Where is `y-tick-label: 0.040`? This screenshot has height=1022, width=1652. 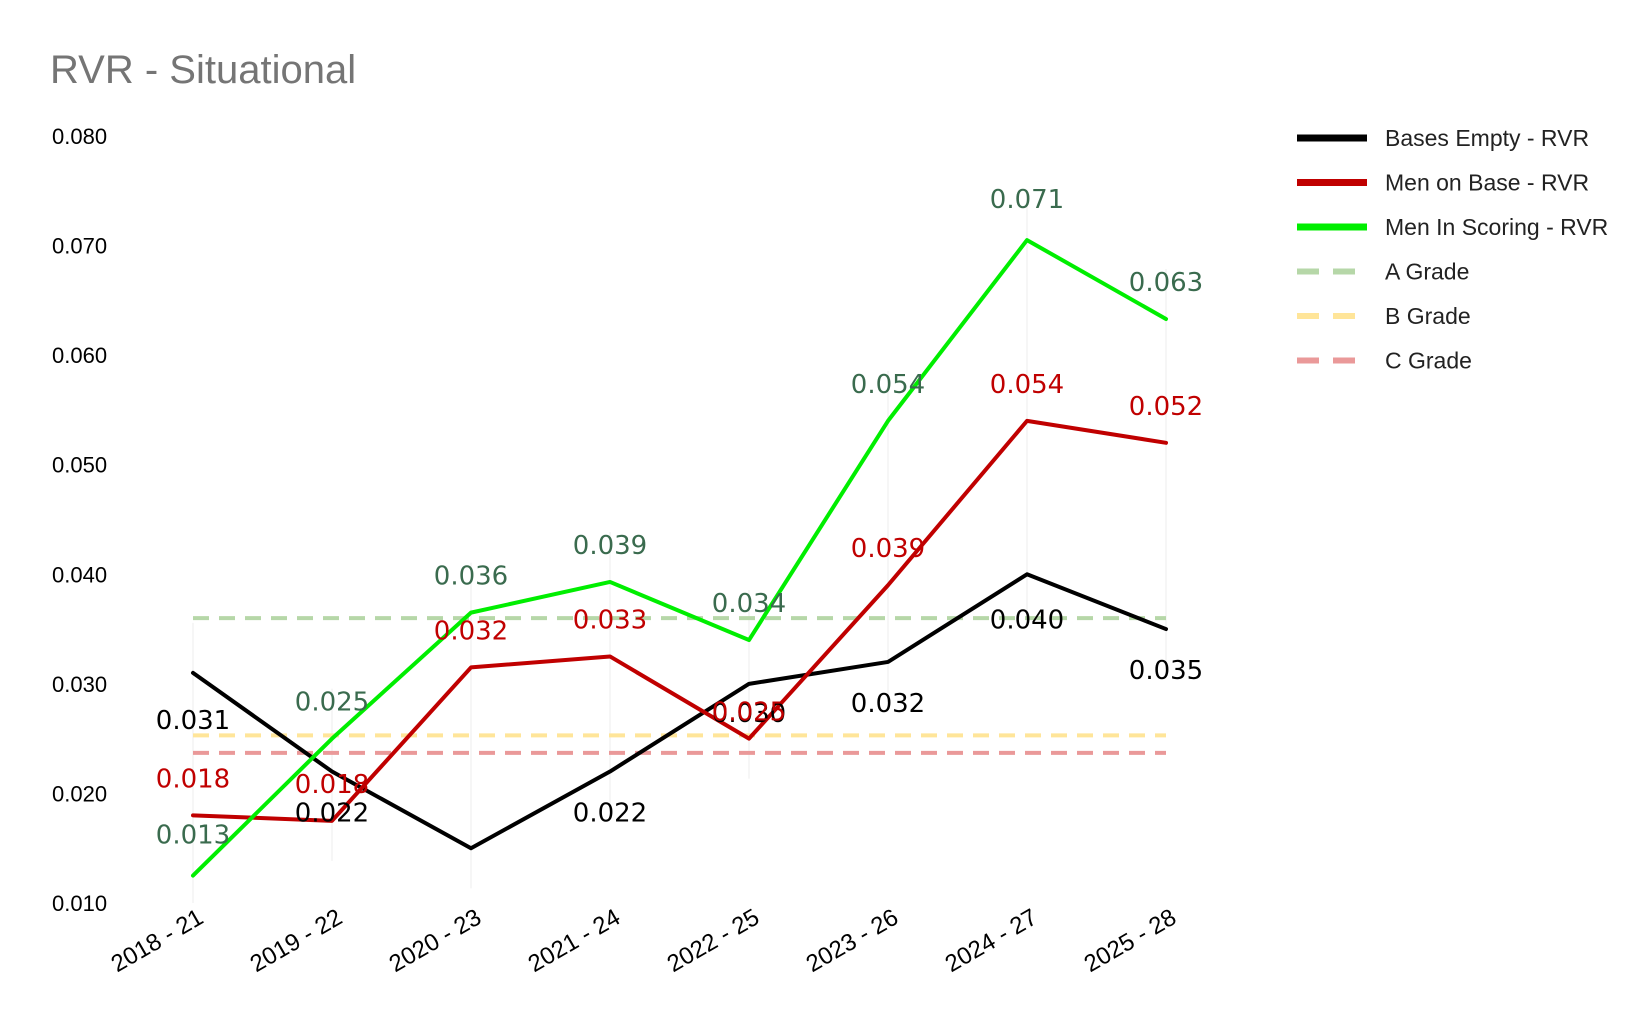
y-tick-label: 0.040 is located at coordinates (79, 574).